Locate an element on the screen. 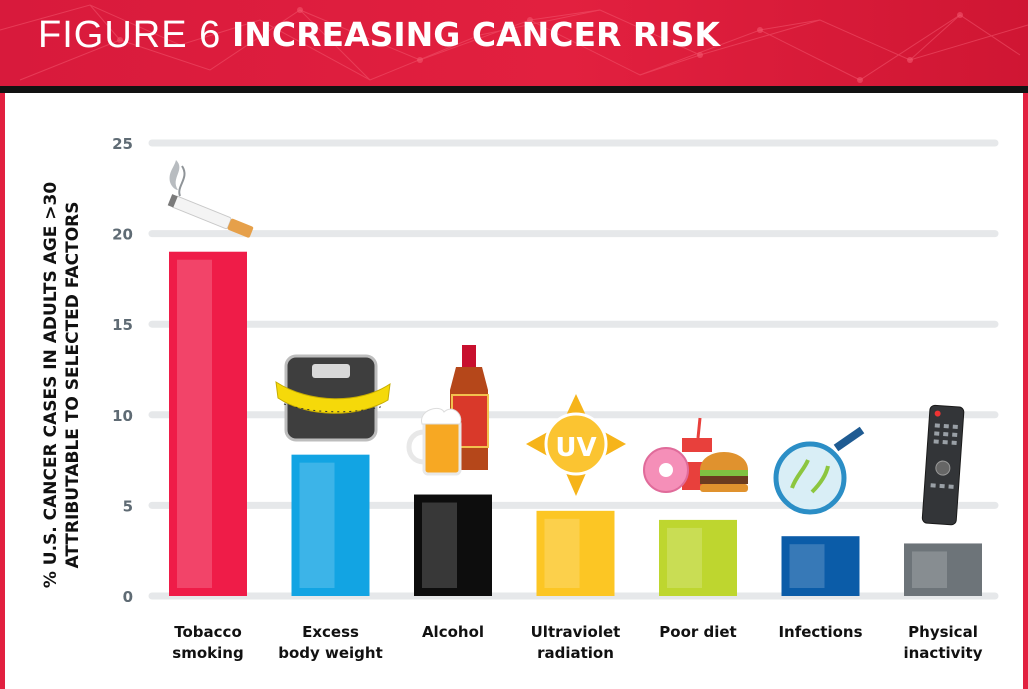 This screenshot has width=1028, height=689. header-rule is located at coordinates (514, 89).